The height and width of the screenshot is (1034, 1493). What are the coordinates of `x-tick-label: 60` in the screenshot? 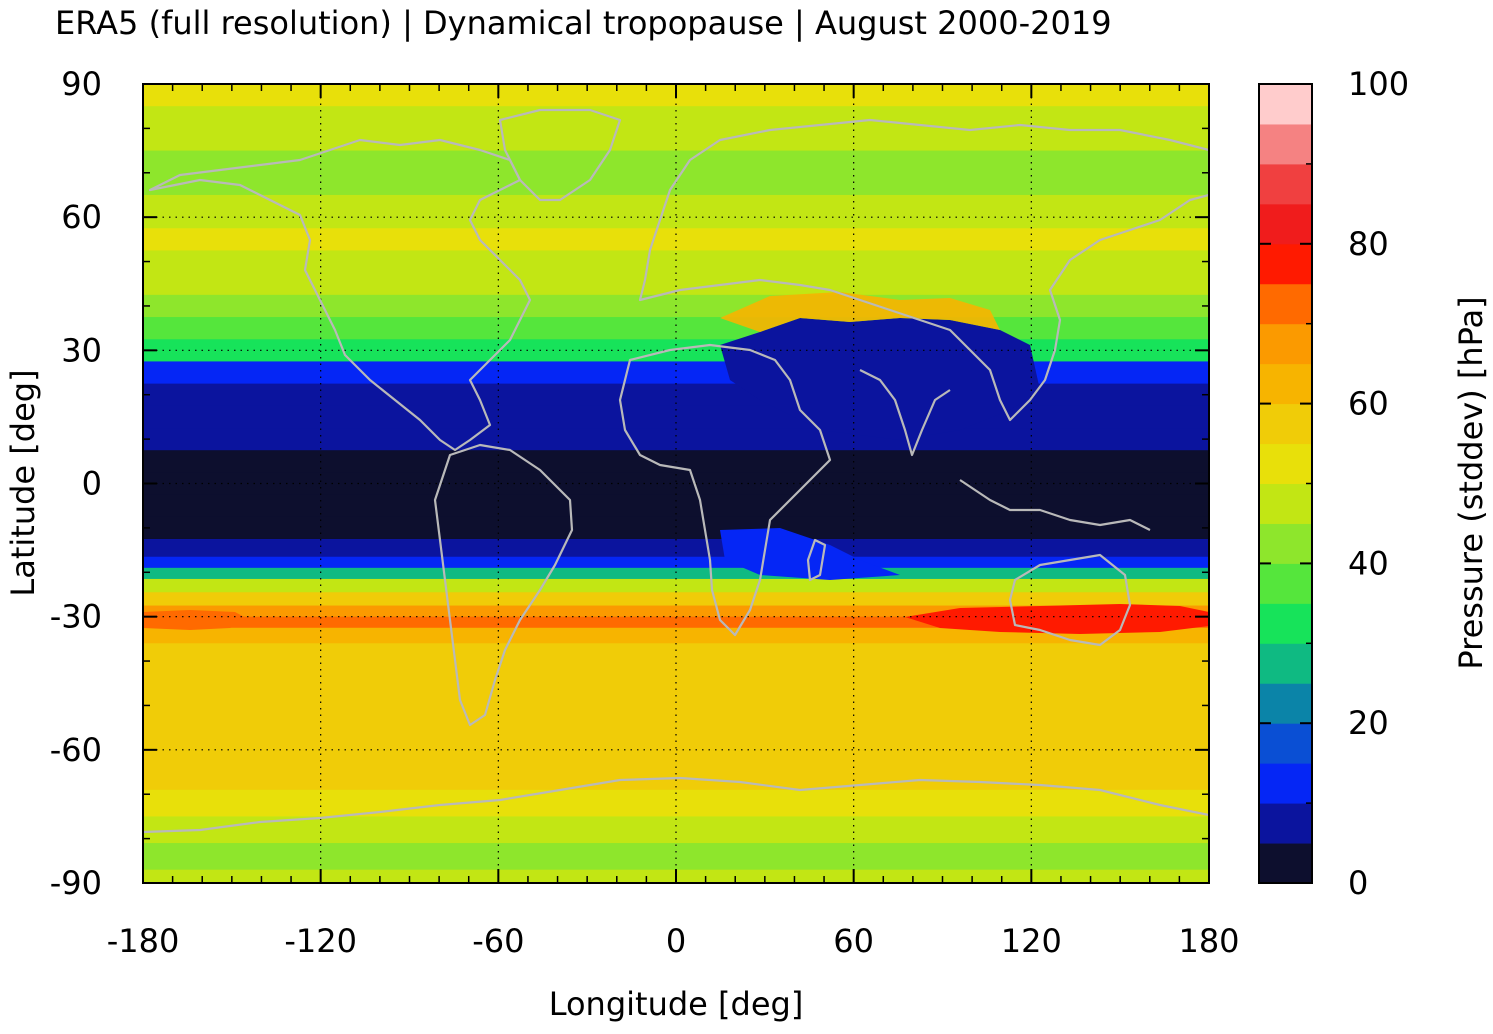 It's located at (853, 941).